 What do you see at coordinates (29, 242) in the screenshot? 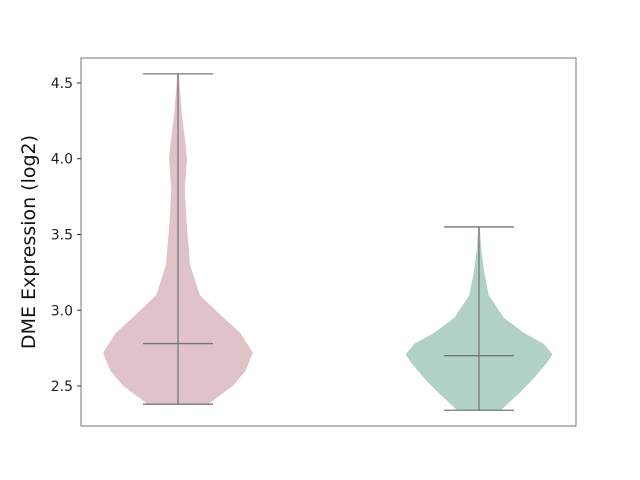
I see `y-axis-label: DME Expression (log2)` at bounding box center [29, 242].